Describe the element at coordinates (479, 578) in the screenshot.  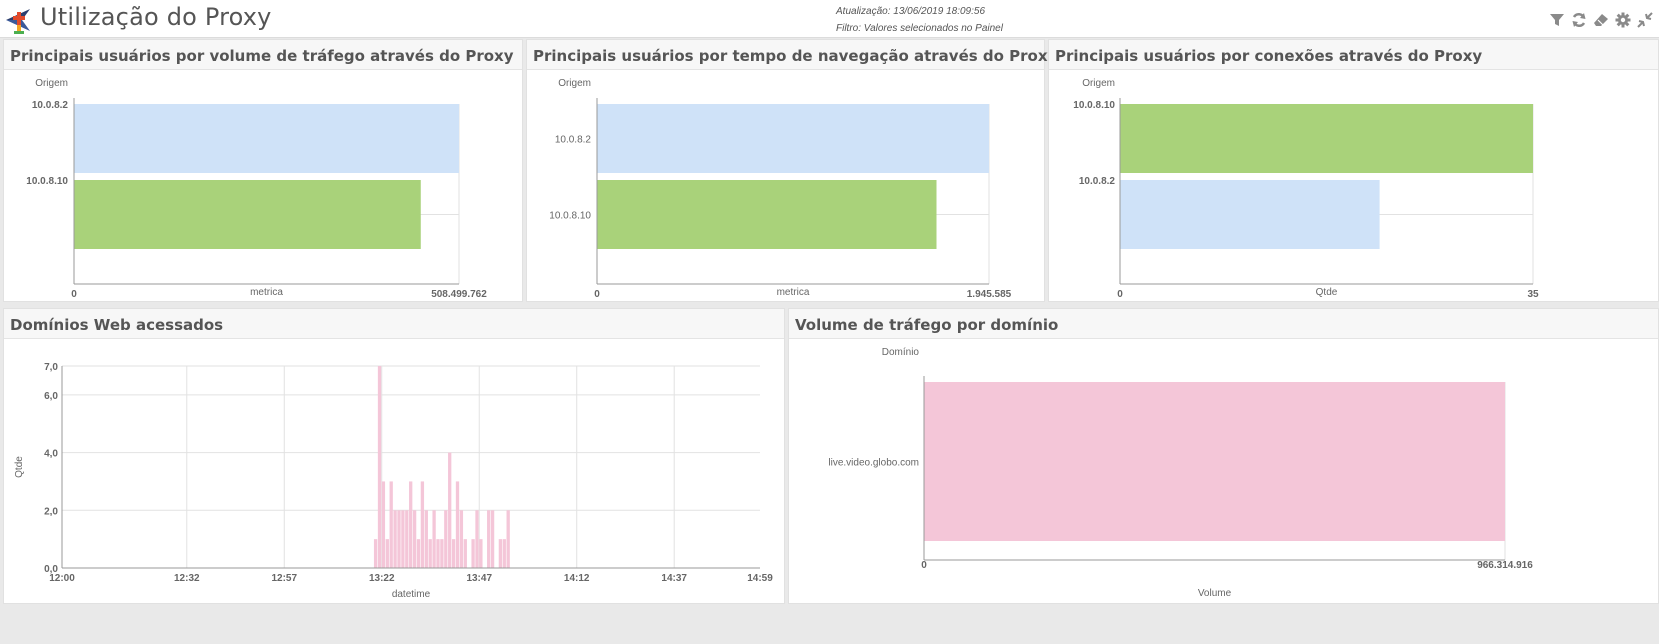
I see `x-tick-label: 13:47` at that location.